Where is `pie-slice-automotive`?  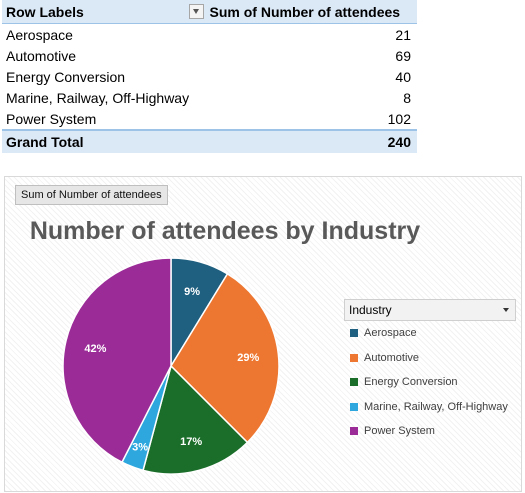
pie-slice-automotive is located at coordinates (225, 358).